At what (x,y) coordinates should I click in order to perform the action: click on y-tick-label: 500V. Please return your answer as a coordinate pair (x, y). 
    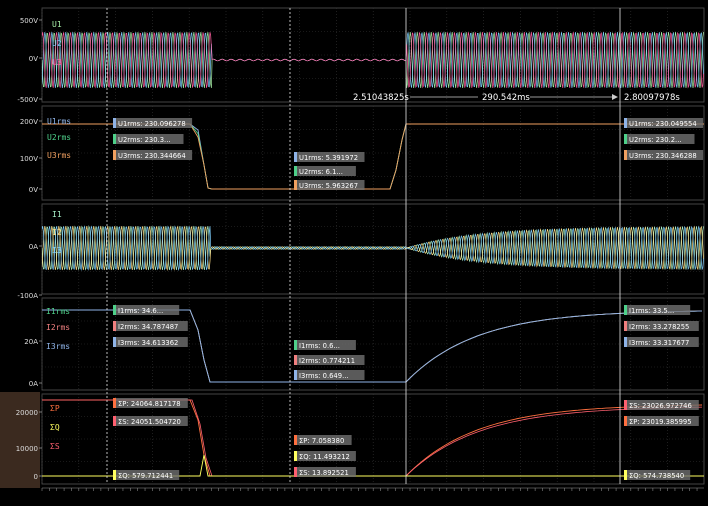
    Looking at the image, I should click on (29, 21).